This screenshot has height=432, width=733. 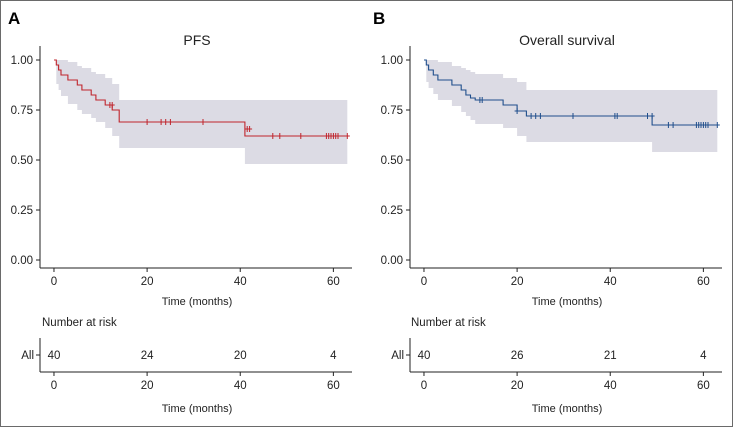 What do you see at coordinates (196, 40) in the screenshot?
I see `panel-a-title: PFS` at bounding box center [196, 40].